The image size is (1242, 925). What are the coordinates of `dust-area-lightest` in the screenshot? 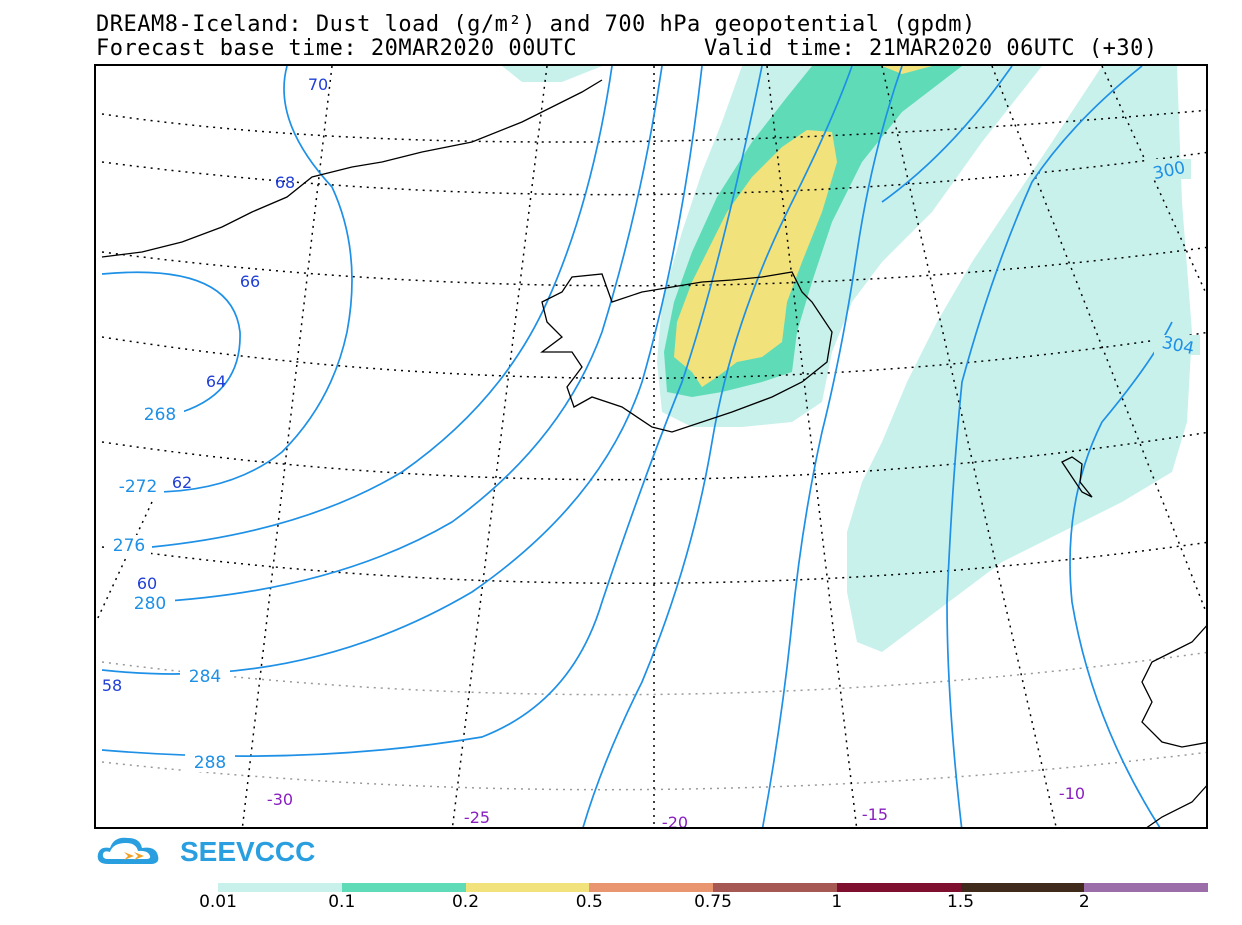 It's located at (552, 74).